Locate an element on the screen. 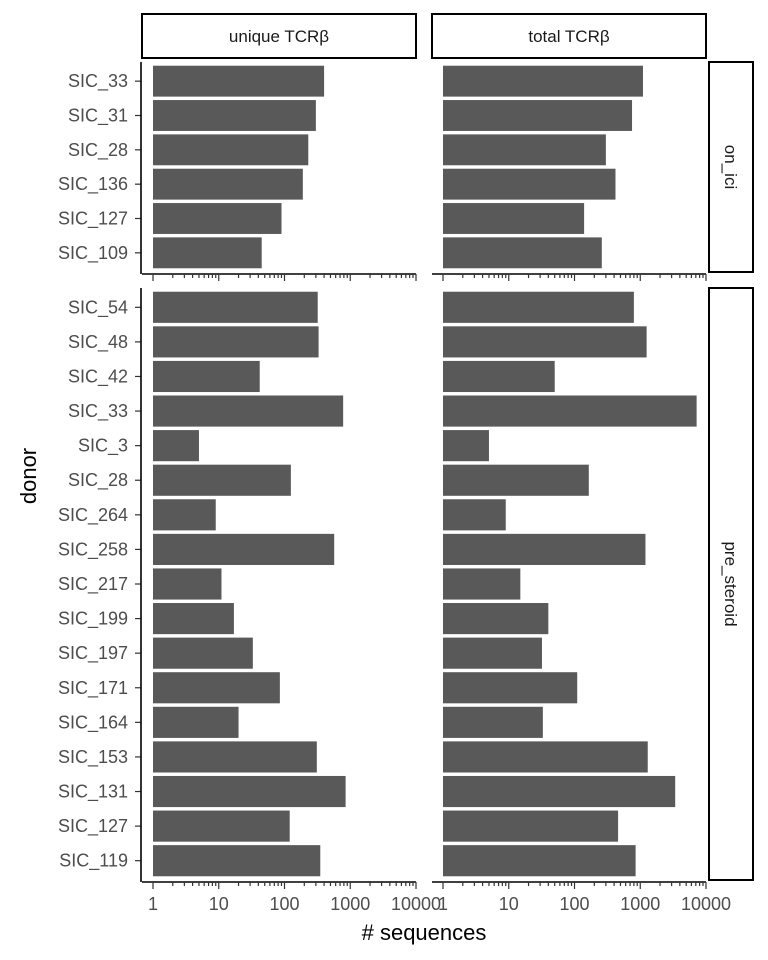 The image size is (768, 960). y-tick-label: SIC_199 is located at coordinates (93, 619).